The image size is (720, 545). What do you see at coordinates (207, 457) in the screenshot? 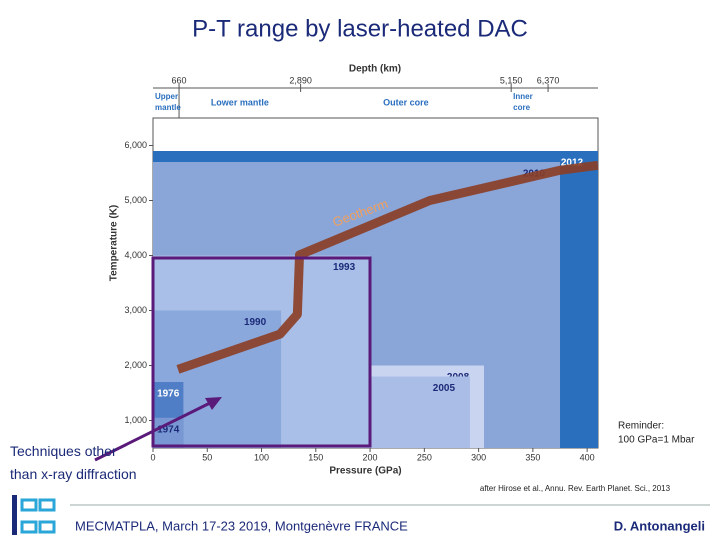
I see `x-tick-label: 50` at bounding box center [207, 457].